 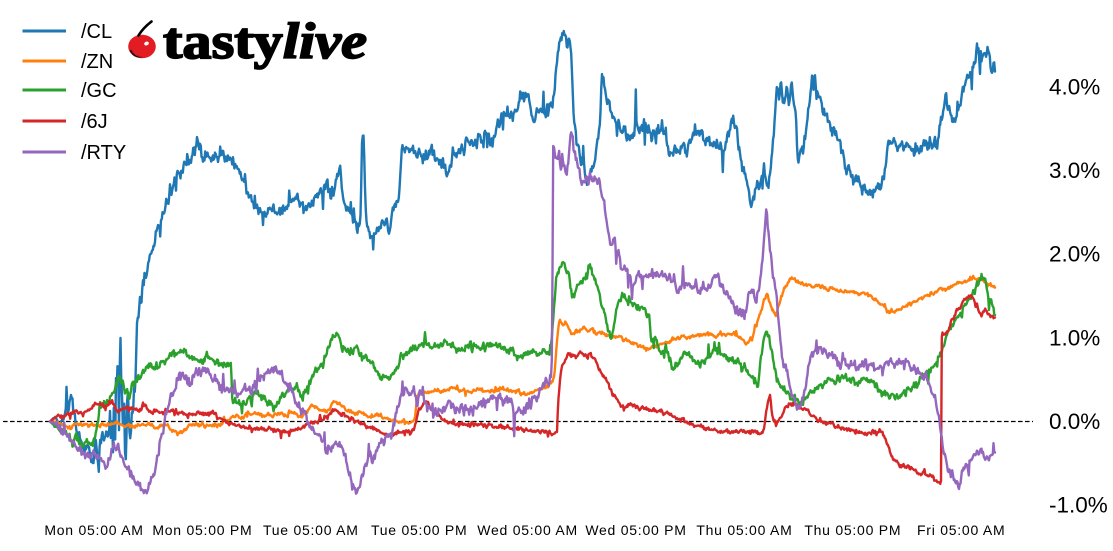 I want to click on svg-text: /GC, so click(x=99, y=91).